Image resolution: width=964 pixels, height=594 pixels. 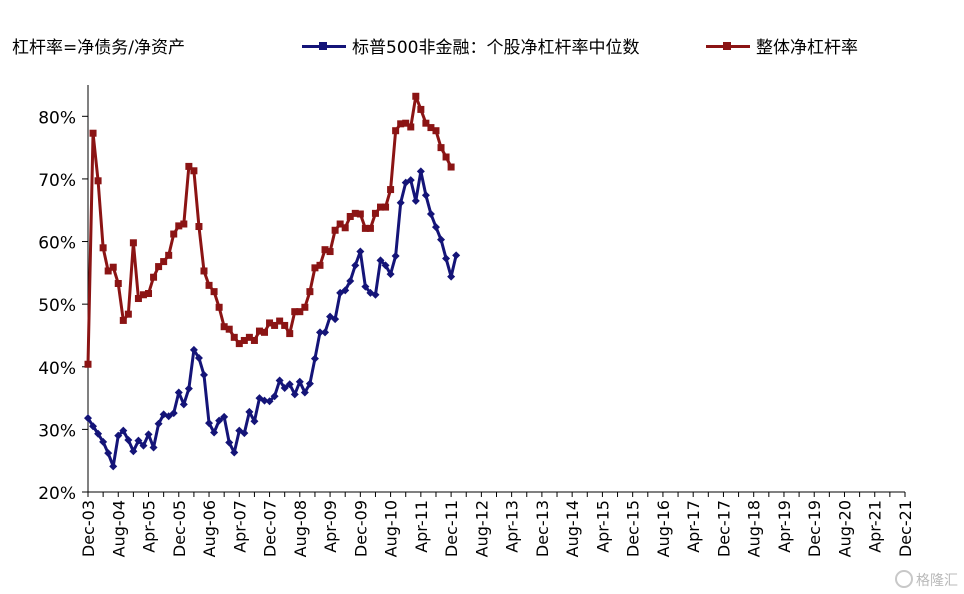 What do you see at coordinates (572, 528) in the screenshot?
I see `x-tick-label: Aug-14` at bounding box center [572, 528].